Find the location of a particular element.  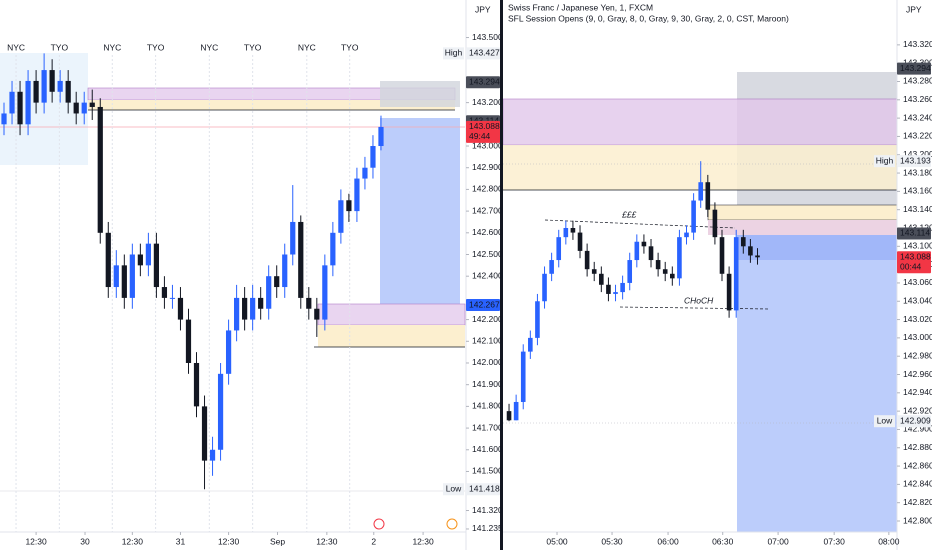

y-tick-label: 141.700 is located at coordinates (487, 427).